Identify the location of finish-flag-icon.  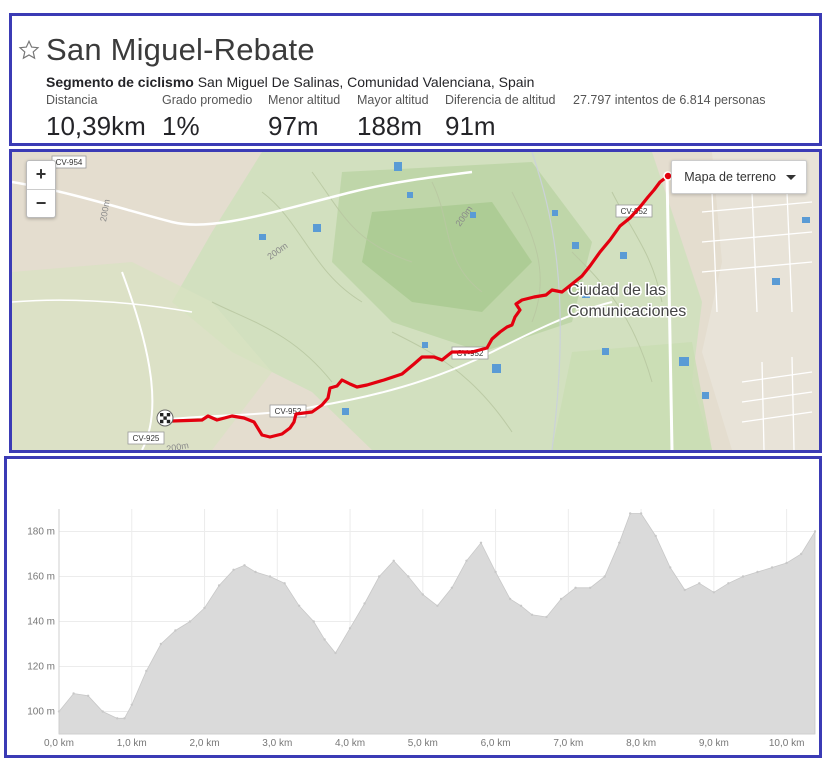
(165, 418).